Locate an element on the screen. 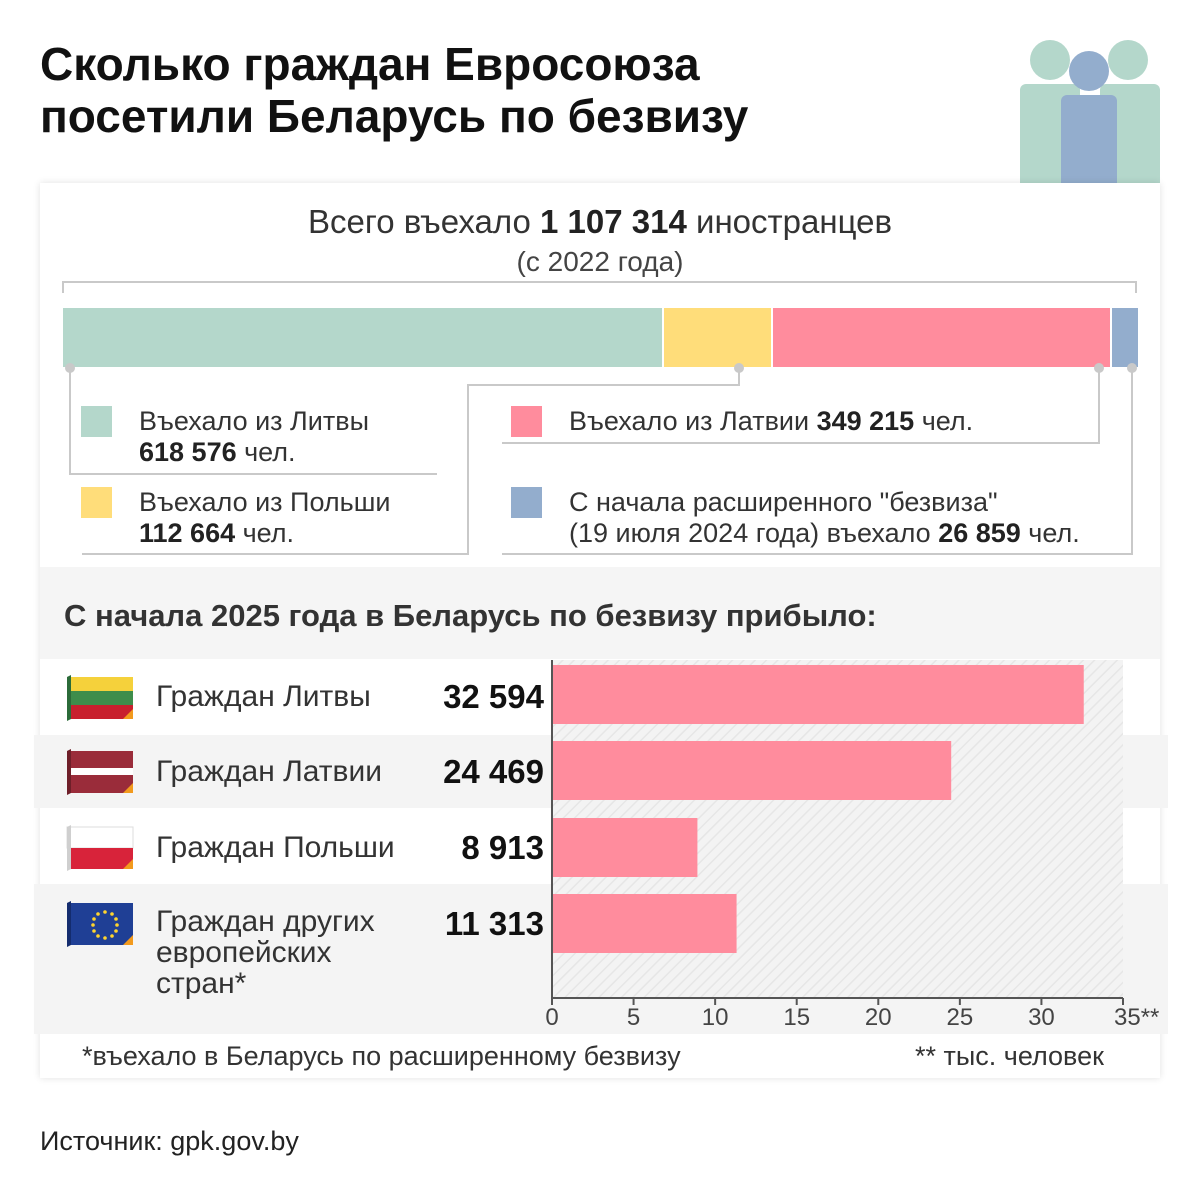  row-label-line: европейских is located at coordinates (244, 952).